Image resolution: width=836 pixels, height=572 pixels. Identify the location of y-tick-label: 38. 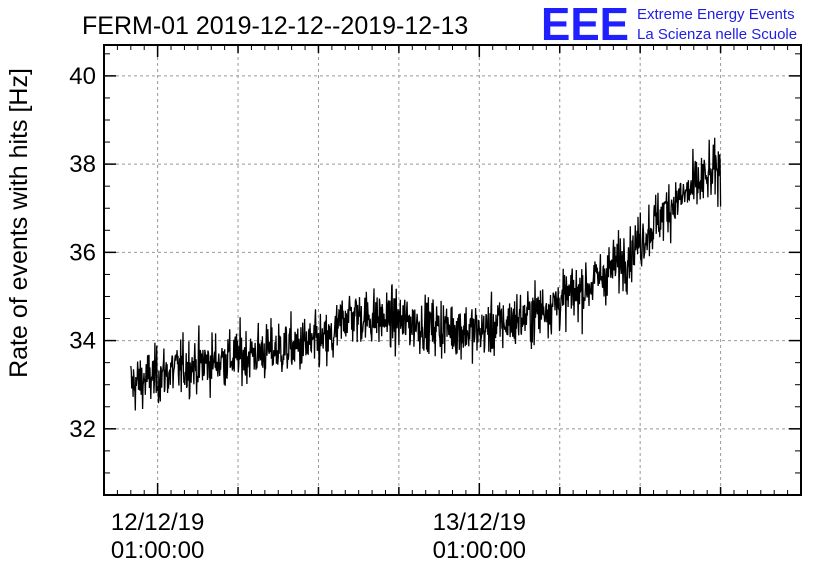
(82, 164).